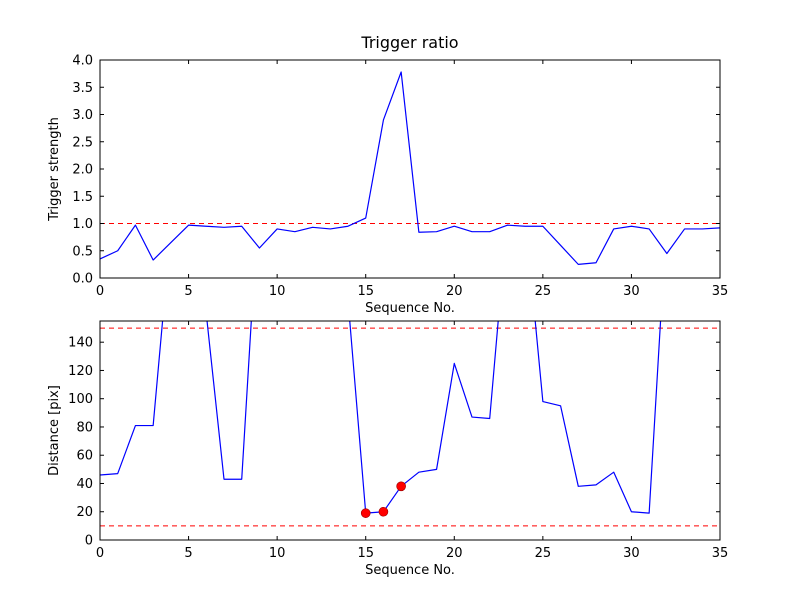  What do you see at coordinates (82, 88) in the screenshot?
I see `y-tick-label: 3.5` at bounding box center [82, 88].